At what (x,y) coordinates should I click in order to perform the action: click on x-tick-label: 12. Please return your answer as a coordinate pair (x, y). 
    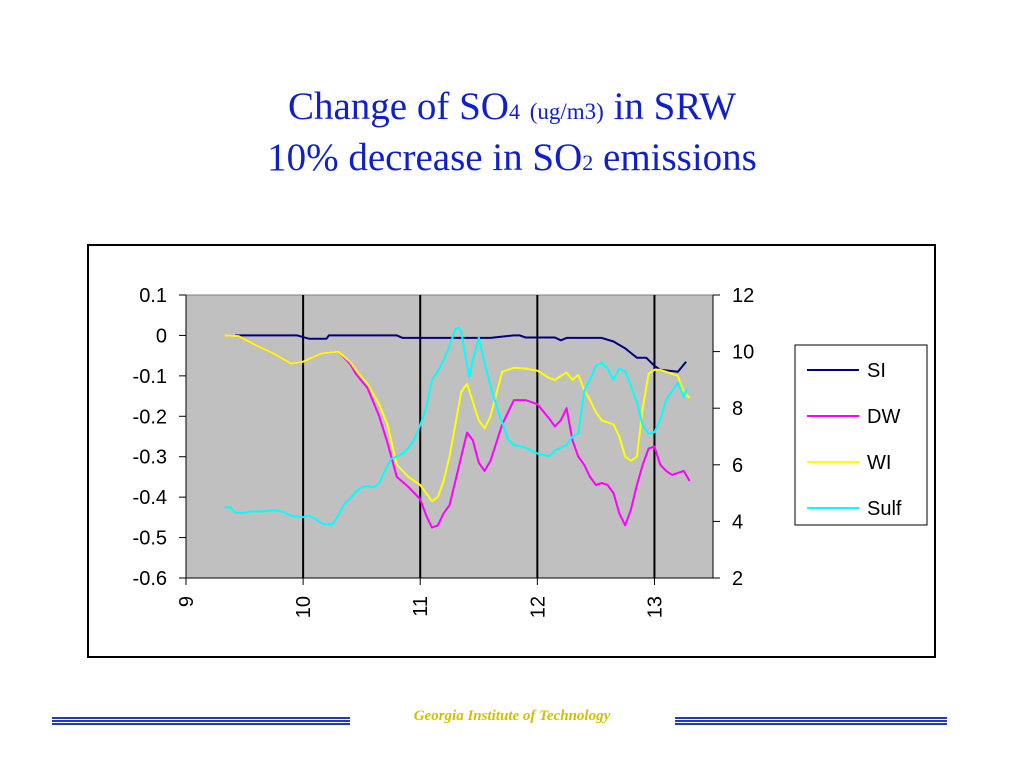
    Looking at the image, I should click on (538, 607).